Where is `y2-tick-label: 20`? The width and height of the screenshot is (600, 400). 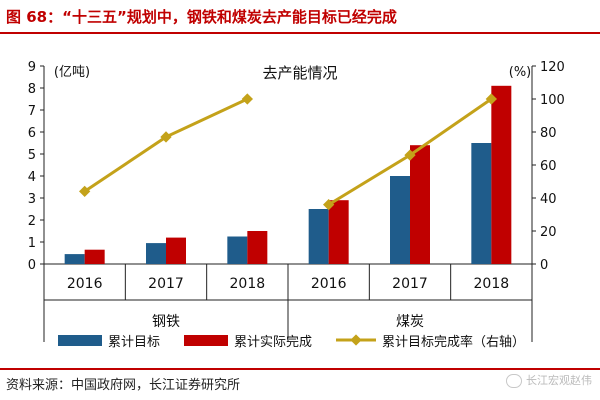
y2-tick-label: 20 is located at coordinates (548, 232).